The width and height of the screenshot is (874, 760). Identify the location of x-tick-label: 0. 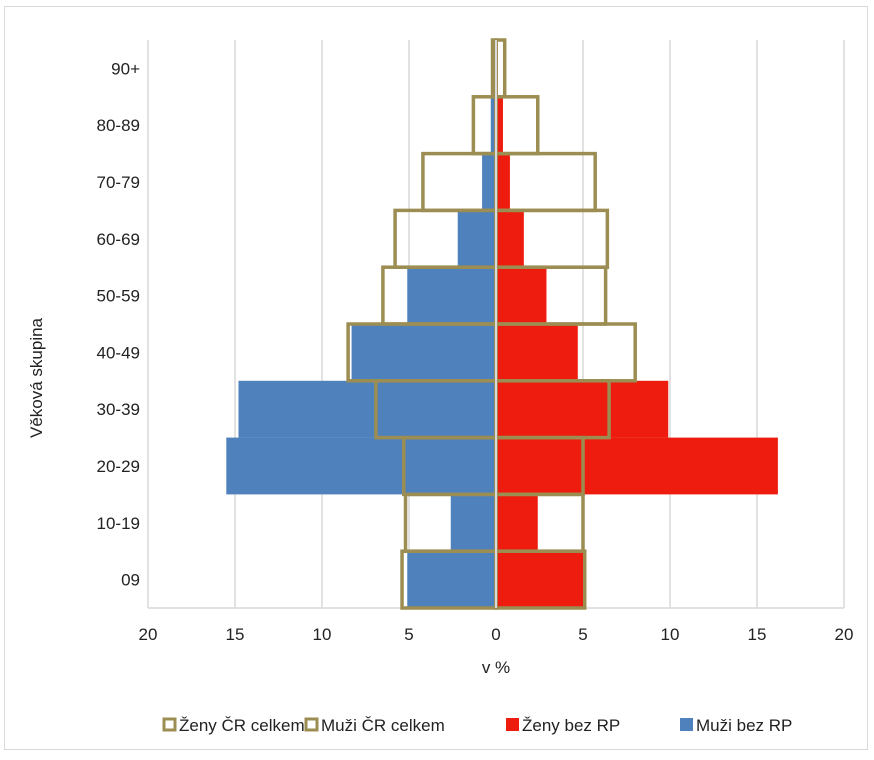
(495, 634).